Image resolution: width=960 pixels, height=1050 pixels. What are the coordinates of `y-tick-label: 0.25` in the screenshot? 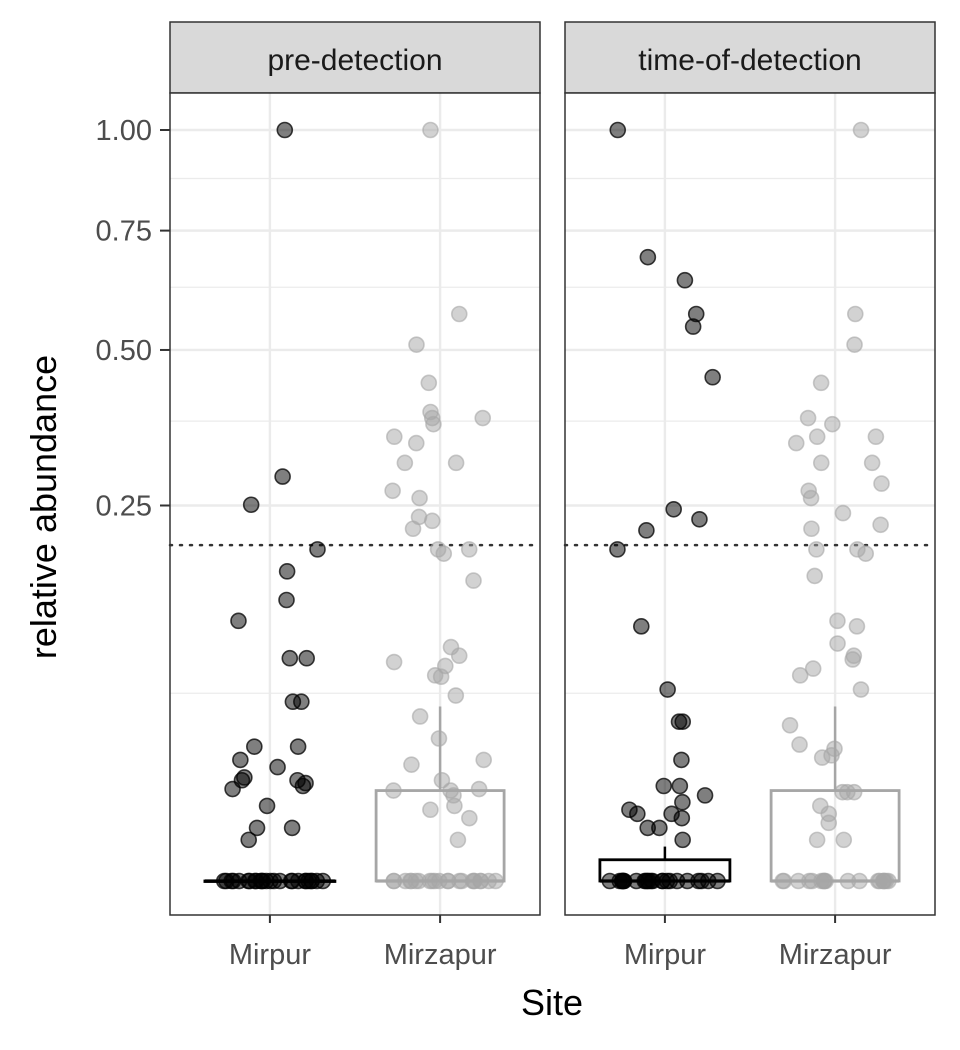 It's located at (124, 507).